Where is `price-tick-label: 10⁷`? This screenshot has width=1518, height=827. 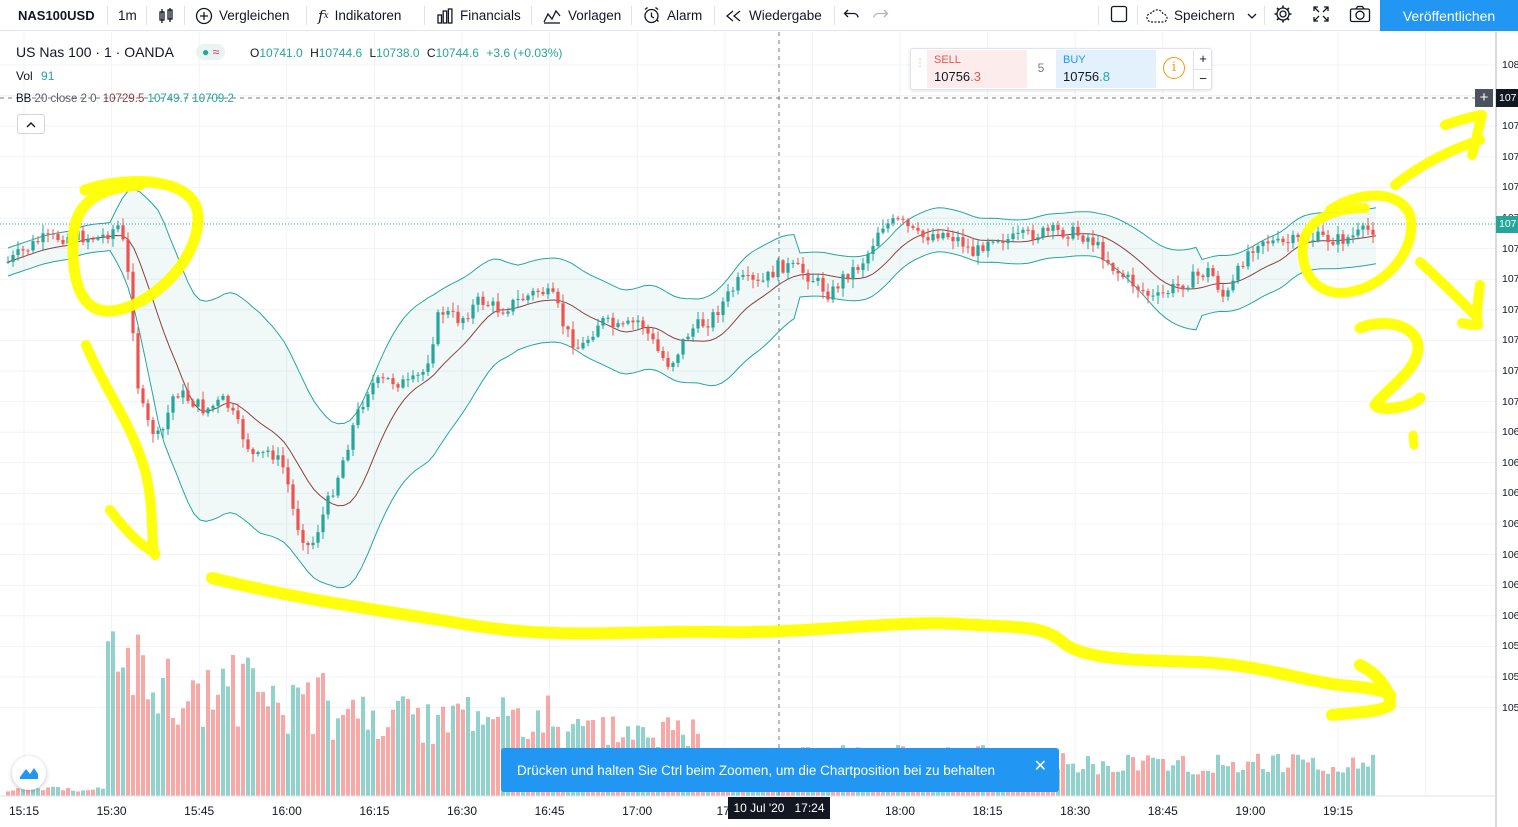 price-tick-label: 10⁷ is located at coordinates (1510, 248).